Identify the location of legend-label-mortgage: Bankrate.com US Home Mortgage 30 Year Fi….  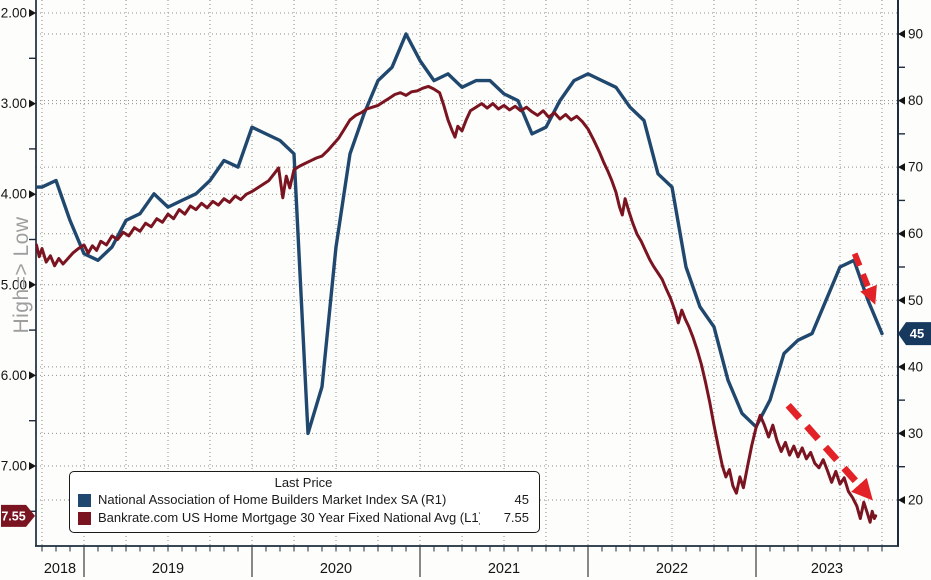
(289, 517).